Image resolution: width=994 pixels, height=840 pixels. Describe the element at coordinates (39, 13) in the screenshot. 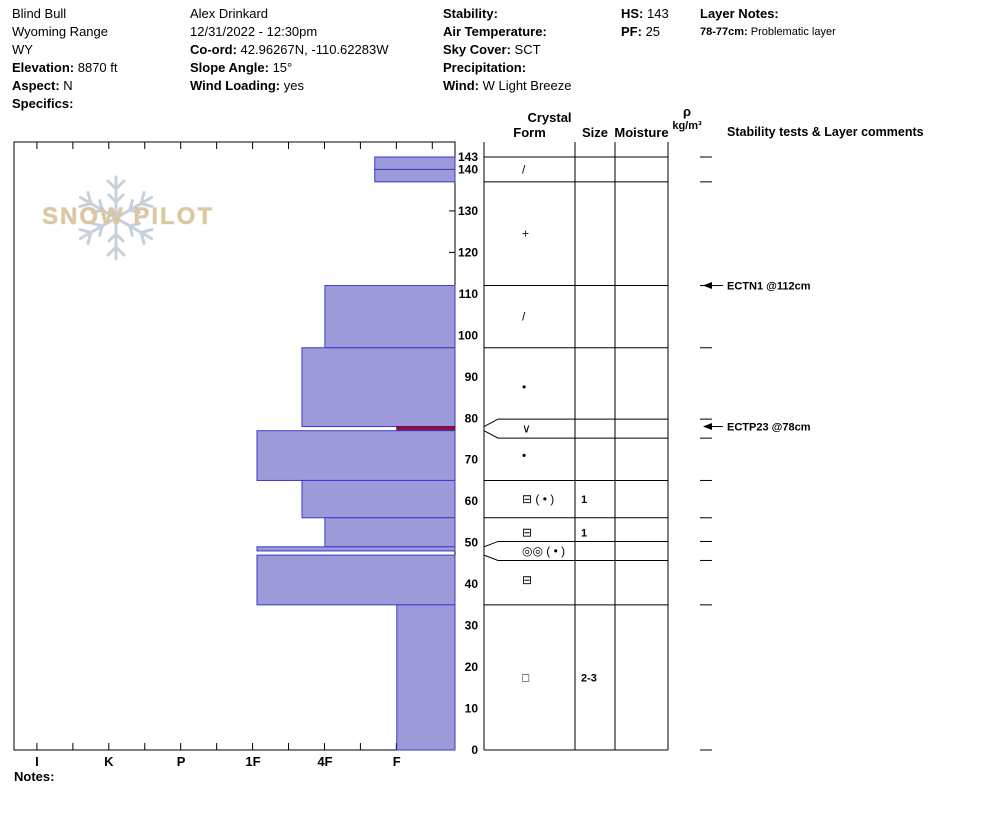

I see `site-name: Blind Bull` at that location.